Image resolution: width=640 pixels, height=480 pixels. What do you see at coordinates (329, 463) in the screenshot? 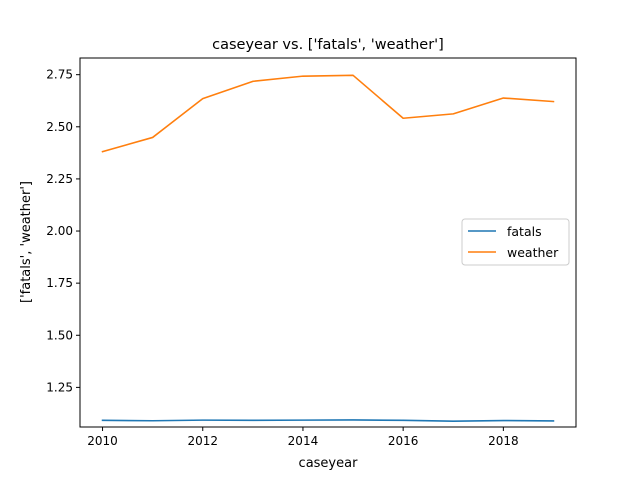
I see `x-axis-label: caseyear` at bounding box center [329, 463].